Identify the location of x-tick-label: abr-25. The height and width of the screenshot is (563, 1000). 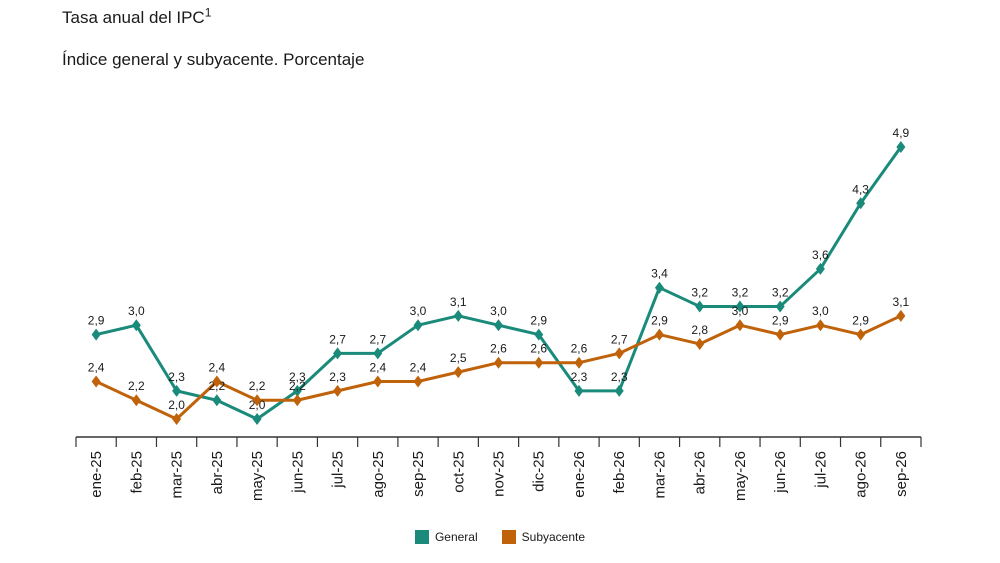
(217, 472).